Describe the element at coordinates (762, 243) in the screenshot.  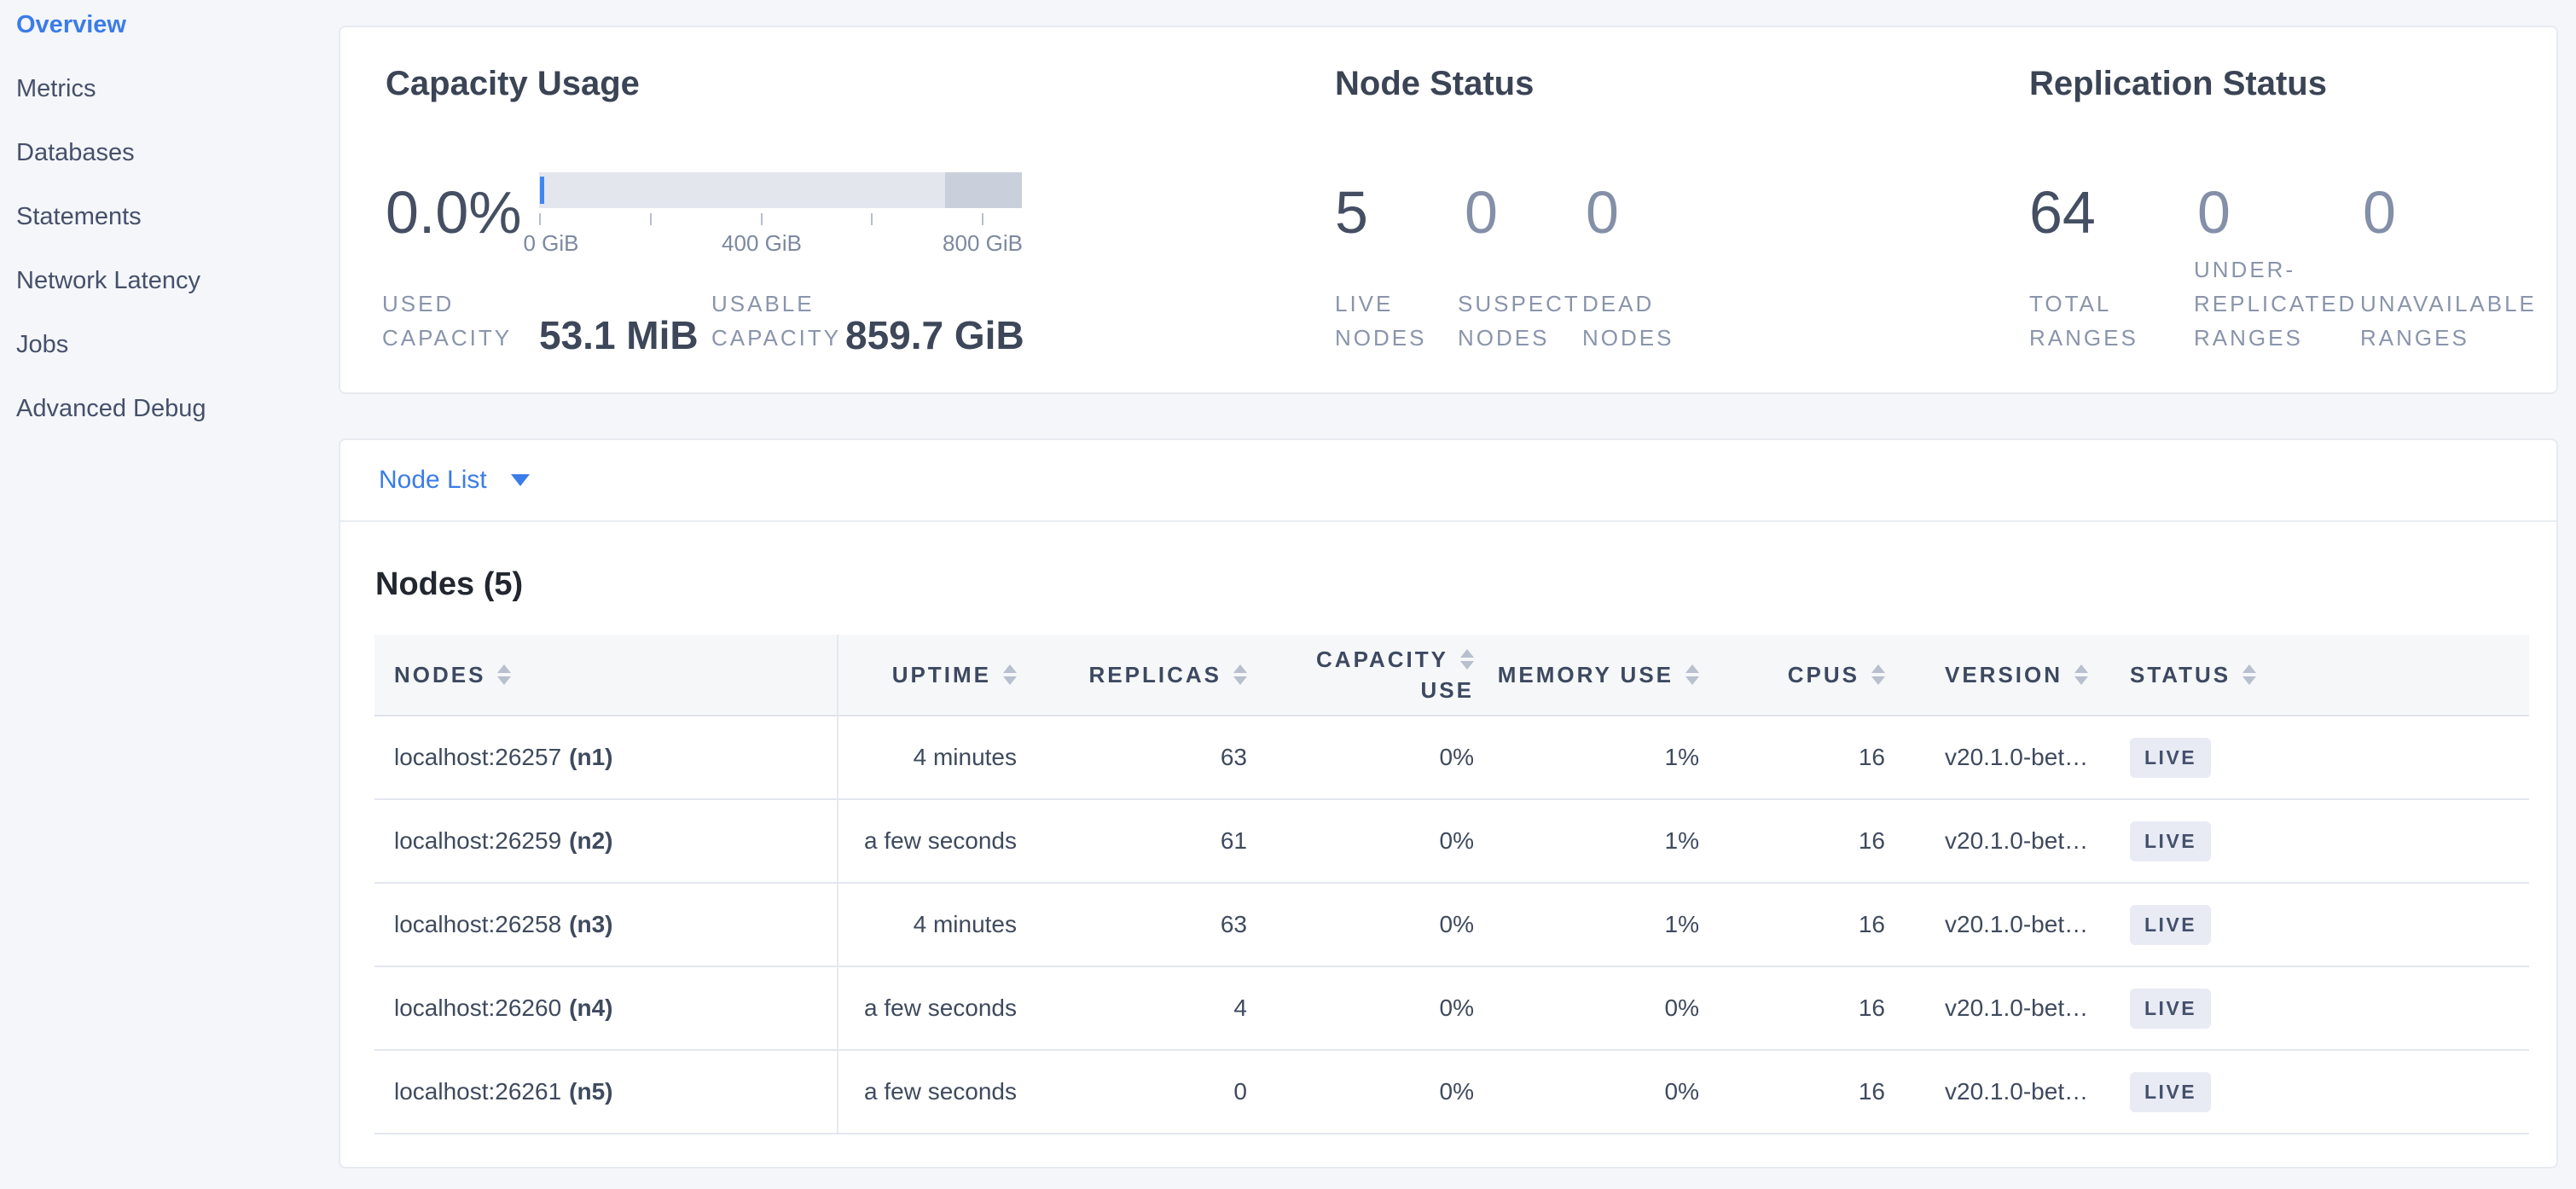
I see `axis-label-400gib: 400 GiB` at that location.